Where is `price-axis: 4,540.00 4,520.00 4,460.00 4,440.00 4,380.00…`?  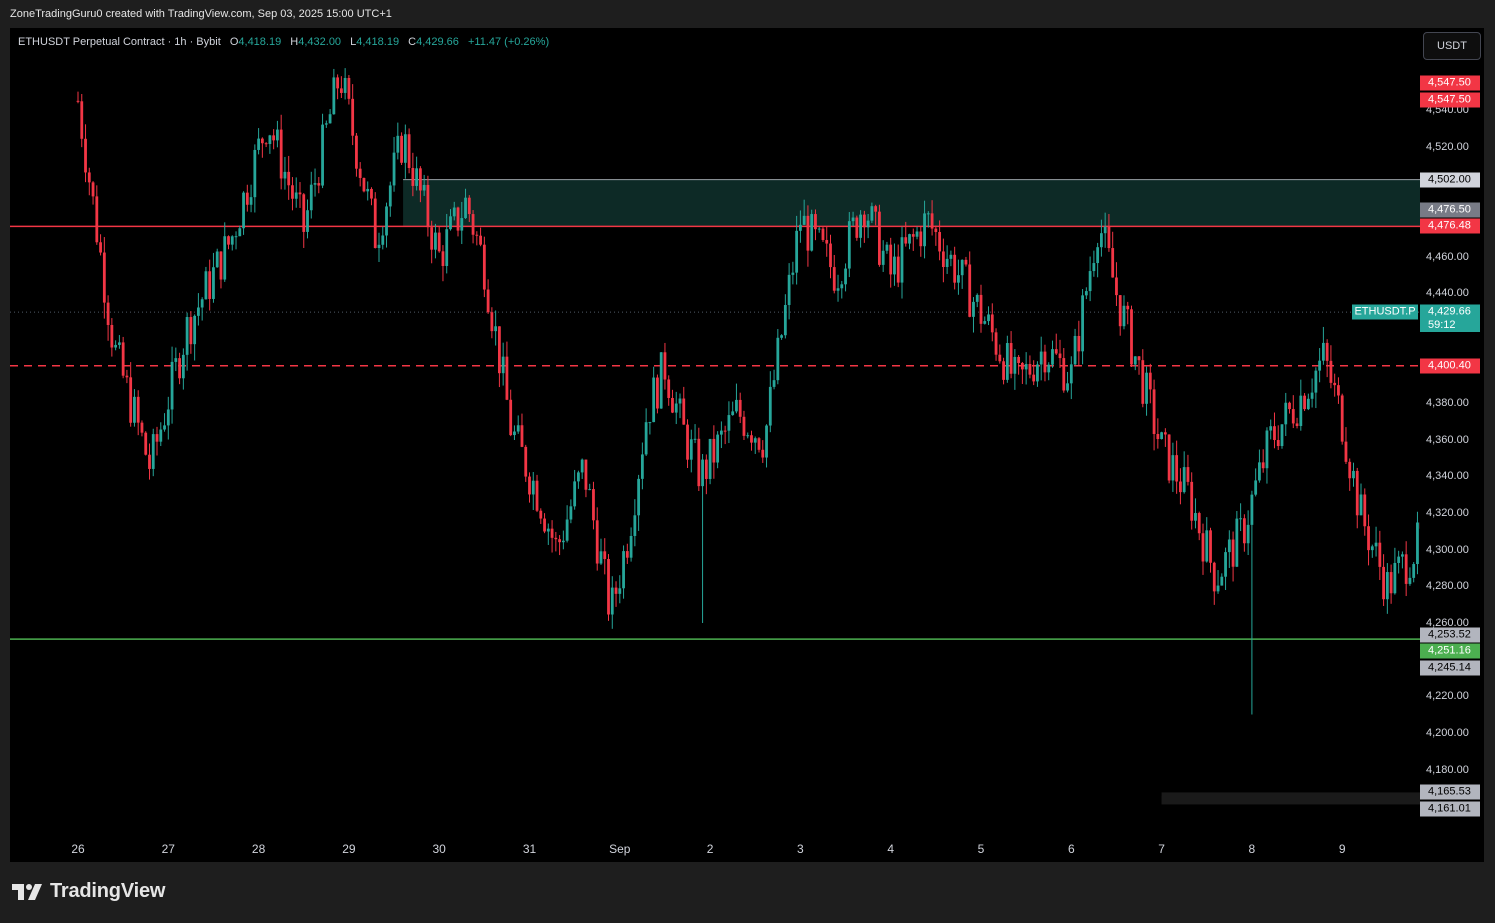
price-axis: 4,540.00 4,520.00 4,460.00 4,440.00 4,380.00… is located at coordinates (1452, 445).